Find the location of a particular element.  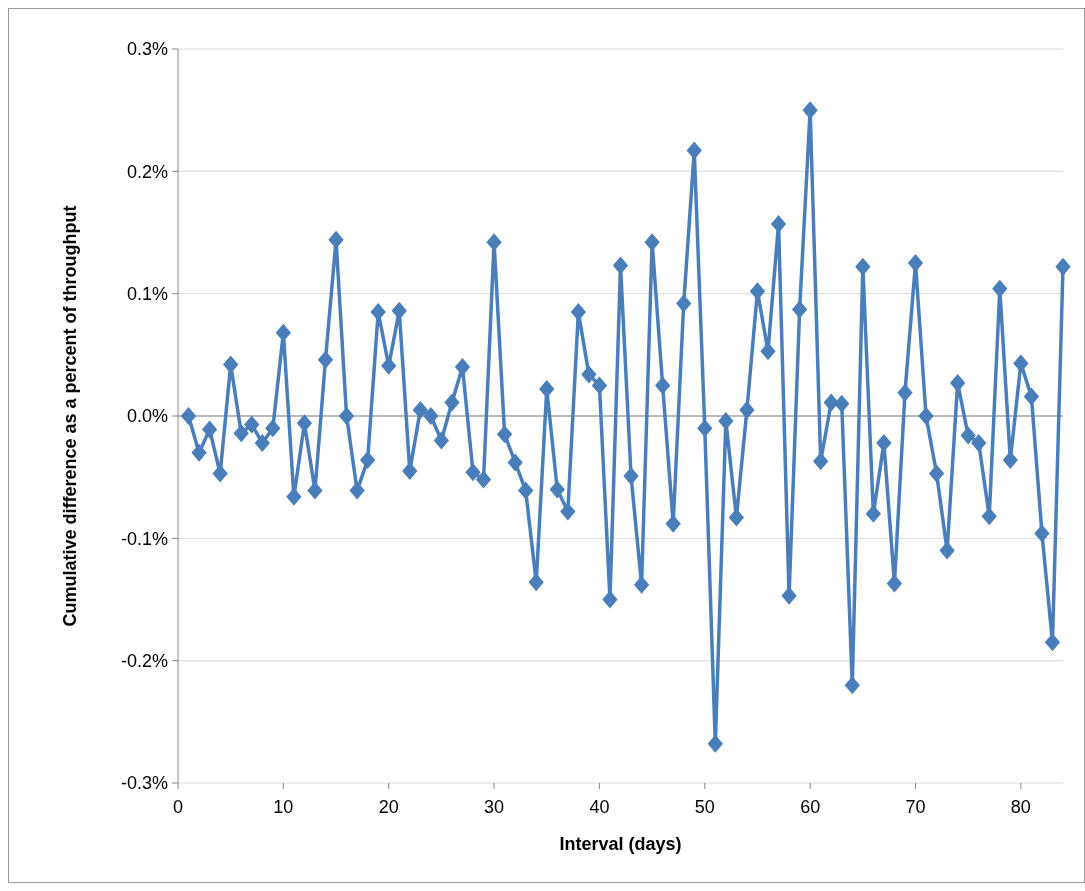

x-tick-label: 60 is located at coordinates (810, 807).